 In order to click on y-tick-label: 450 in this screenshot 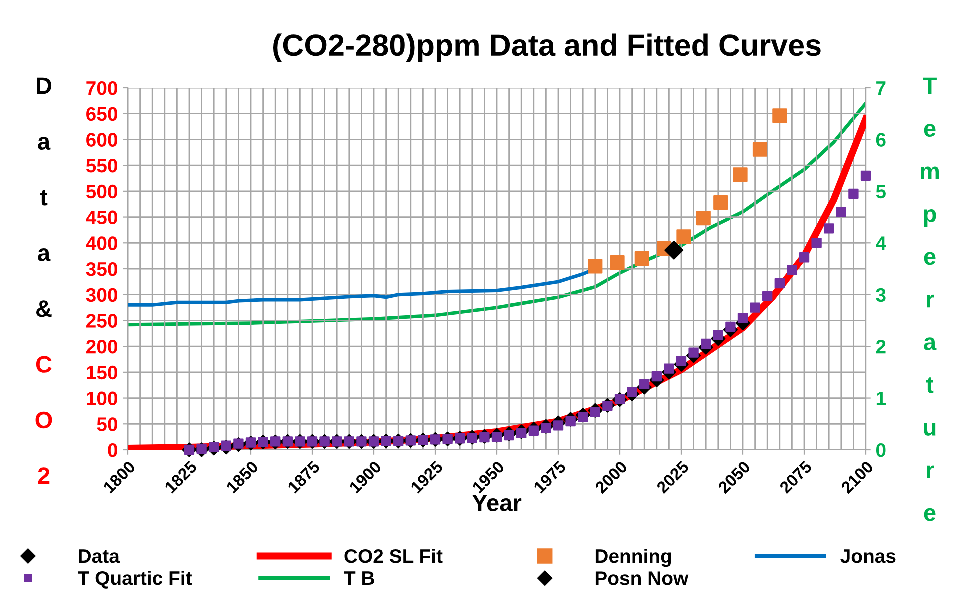, I will do `click(102, 217)`.